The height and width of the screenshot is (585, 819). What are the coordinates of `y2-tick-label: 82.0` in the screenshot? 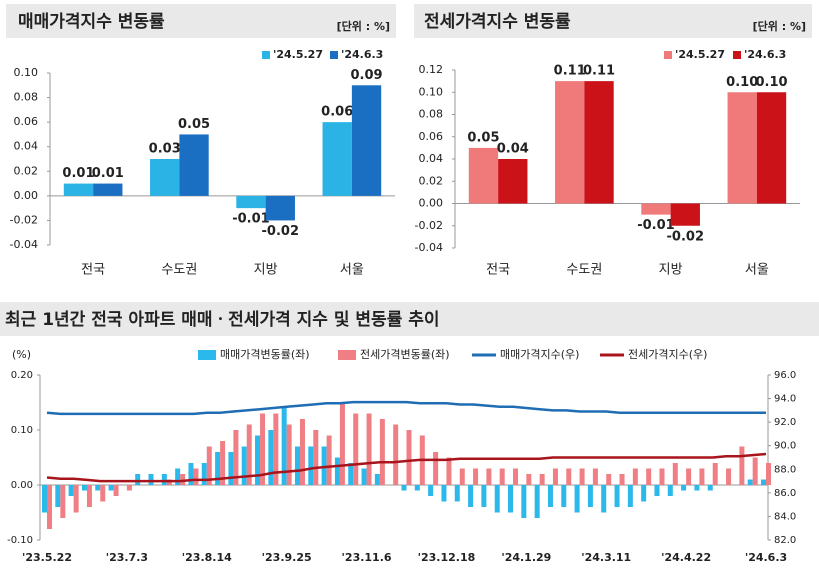 It's located at (785, 540).